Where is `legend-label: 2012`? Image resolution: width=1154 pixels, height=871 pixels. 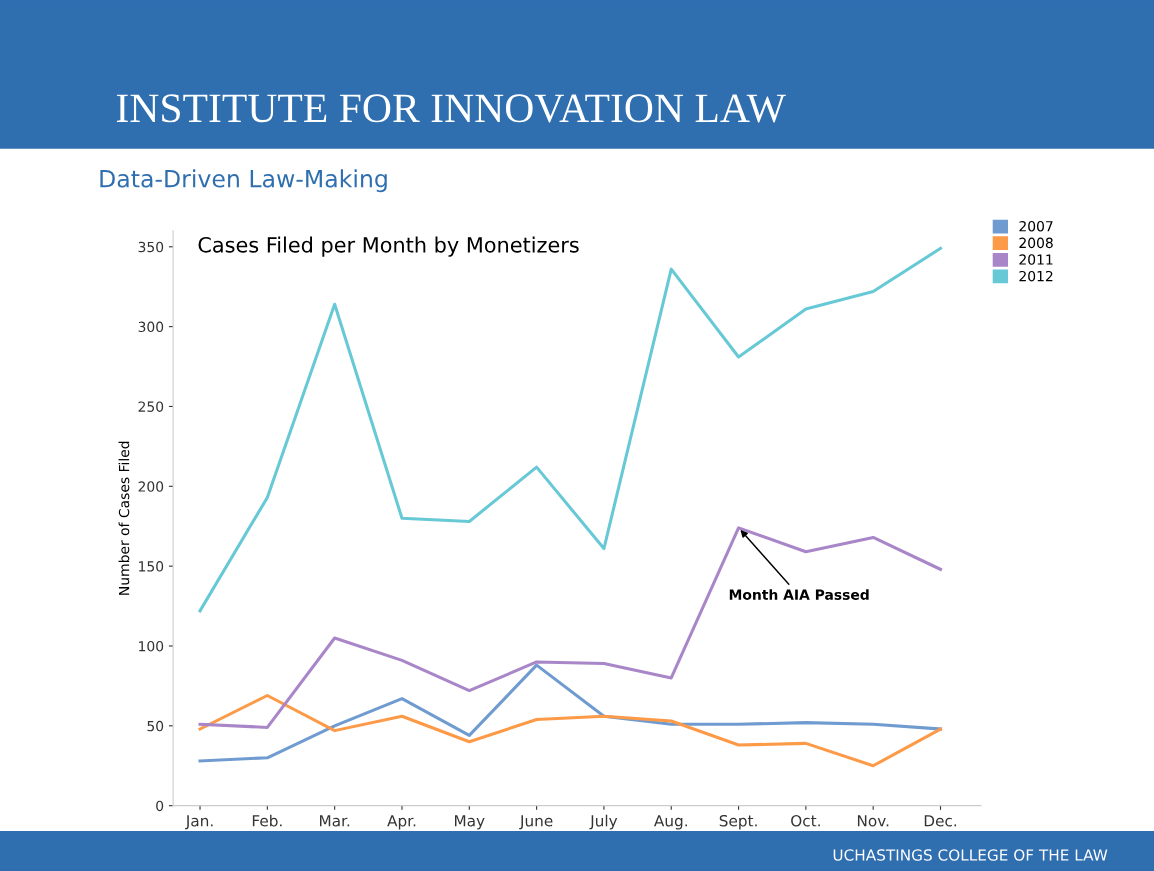
legend-label: 2012 is located at coordinates (1036, 276).